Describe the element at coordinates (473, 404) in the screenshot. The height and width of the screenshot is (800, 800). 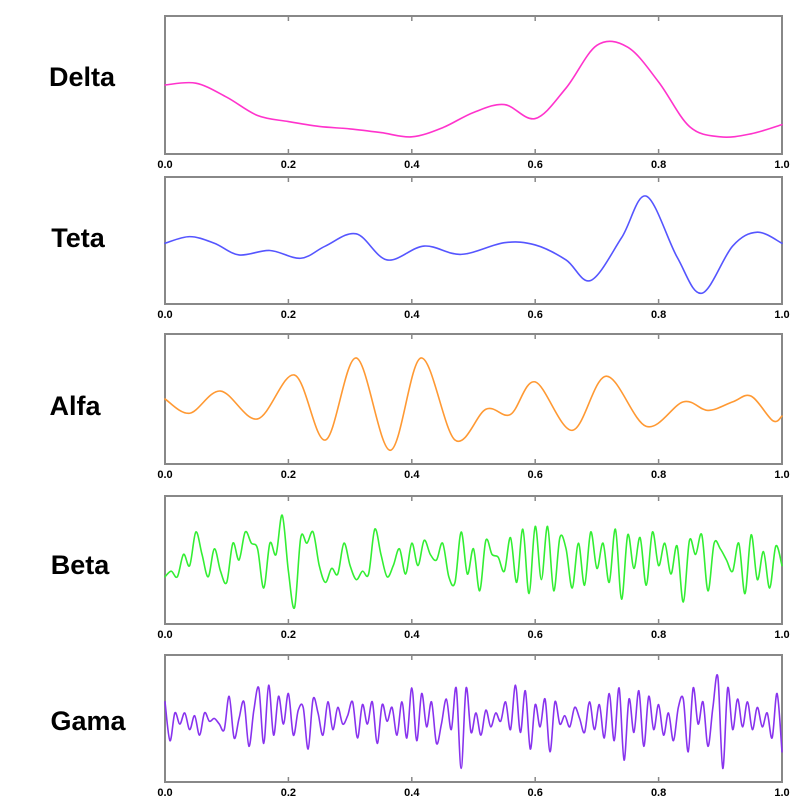
I see `series-line-alfa` at that location.